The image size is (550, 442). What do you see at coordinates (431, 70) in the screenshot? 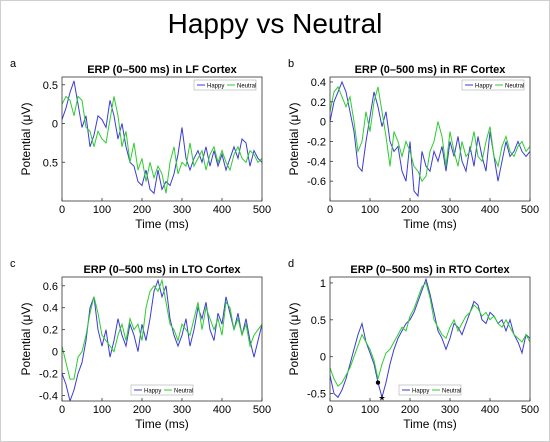
I see `panel-title: ERP (0–500 ms) in RF Cortex` at bounding box center [431, 70].